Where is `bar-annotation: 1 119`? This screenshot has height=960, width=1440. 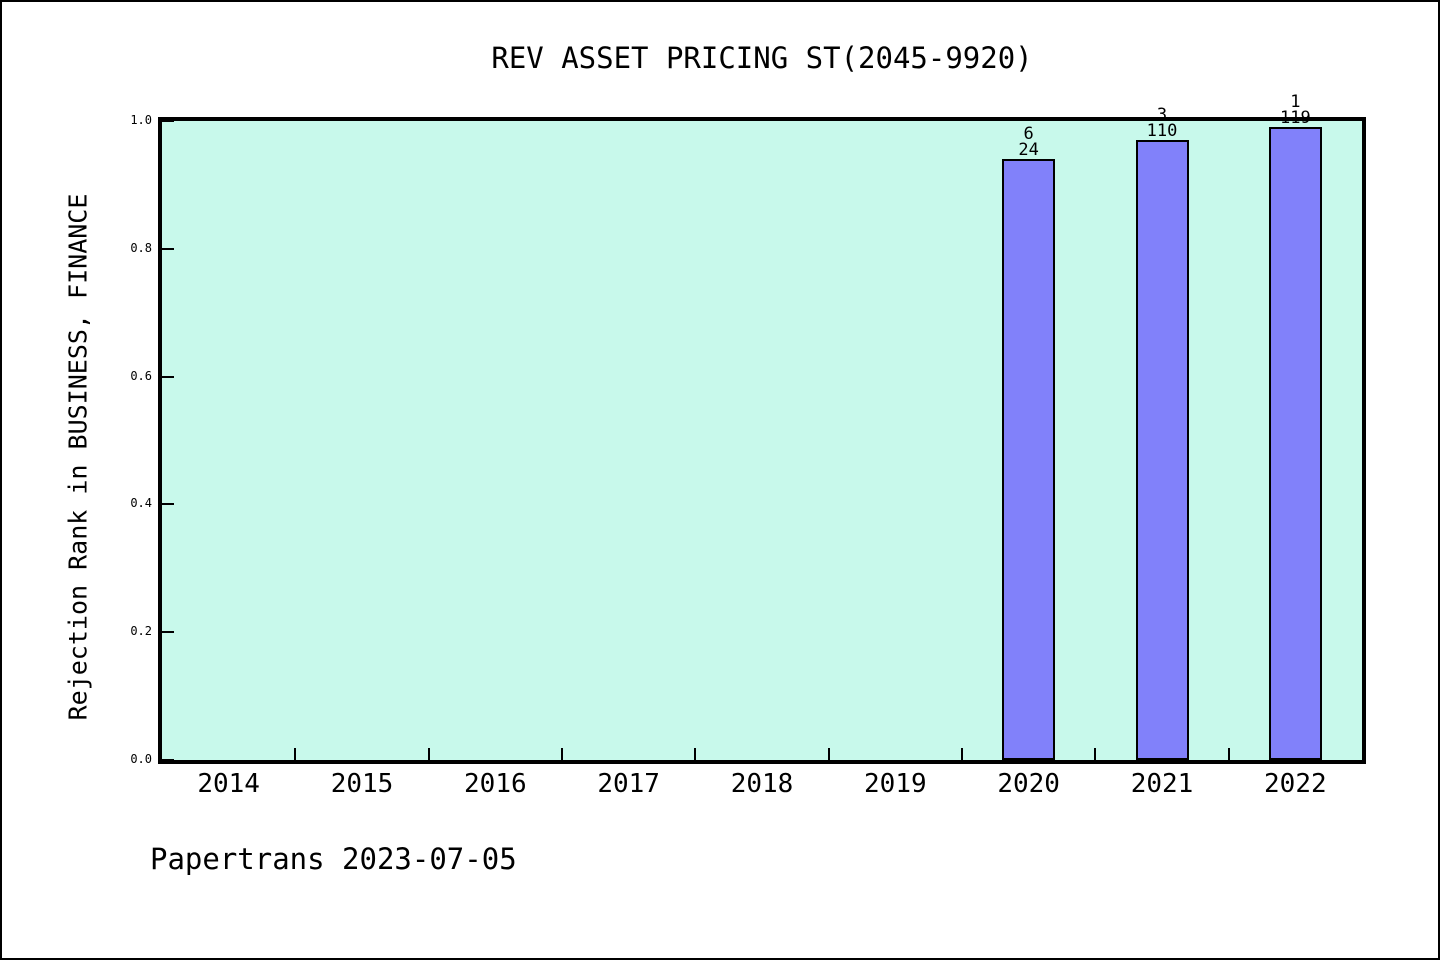
bar-annotation: 1 119 is located at coordinates (1295, 110).